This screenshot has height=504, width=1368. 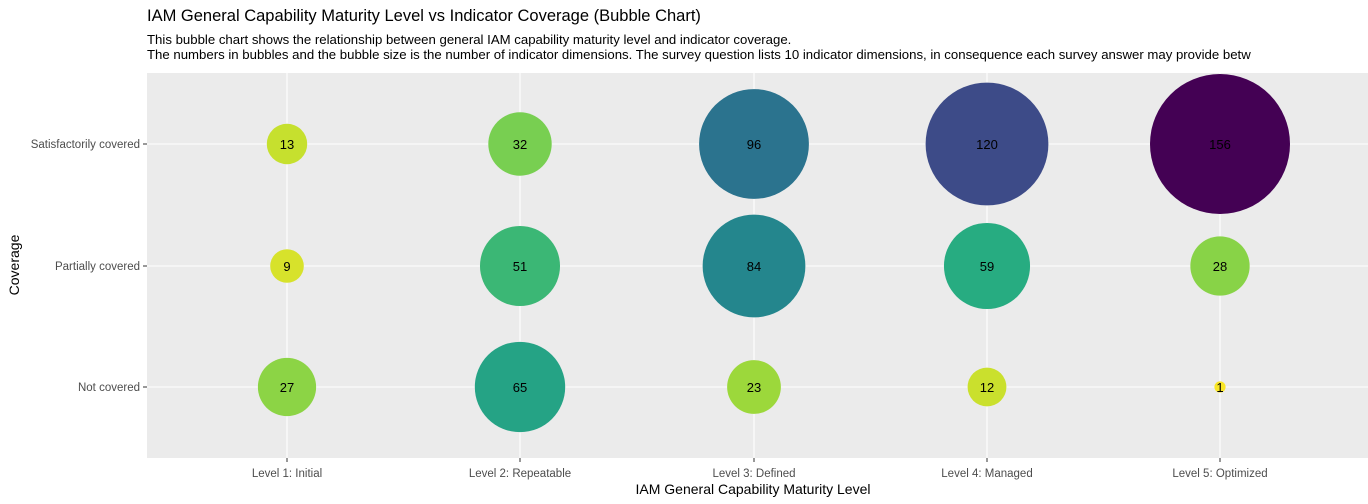 I want to click on x-tick-label: Level 3: Defined, so click(x=753, y=474).